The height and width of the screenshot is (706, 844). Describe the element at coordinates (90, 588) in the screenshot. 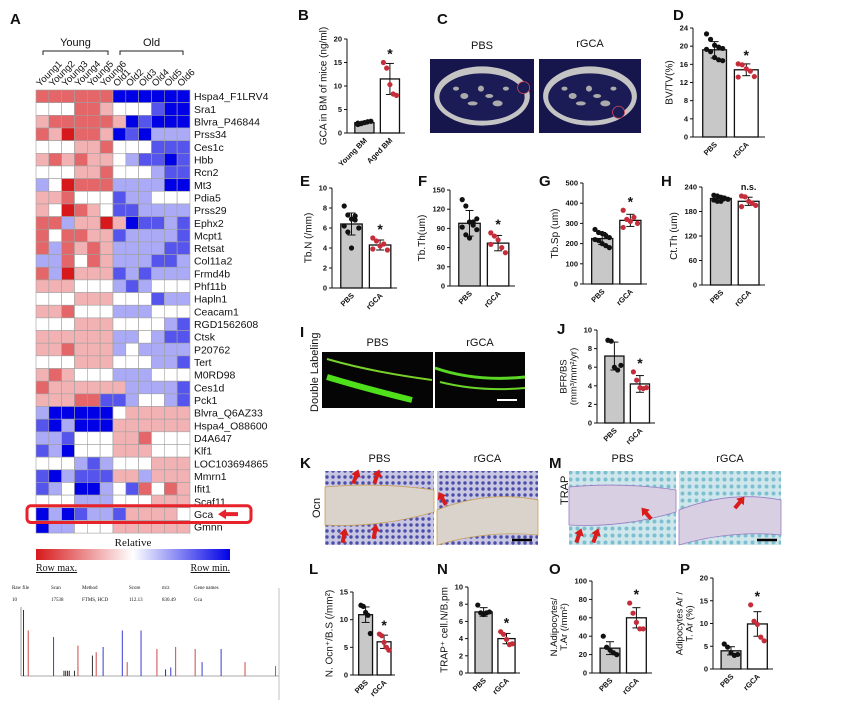

I see `spectrum-header: Method` at that location.